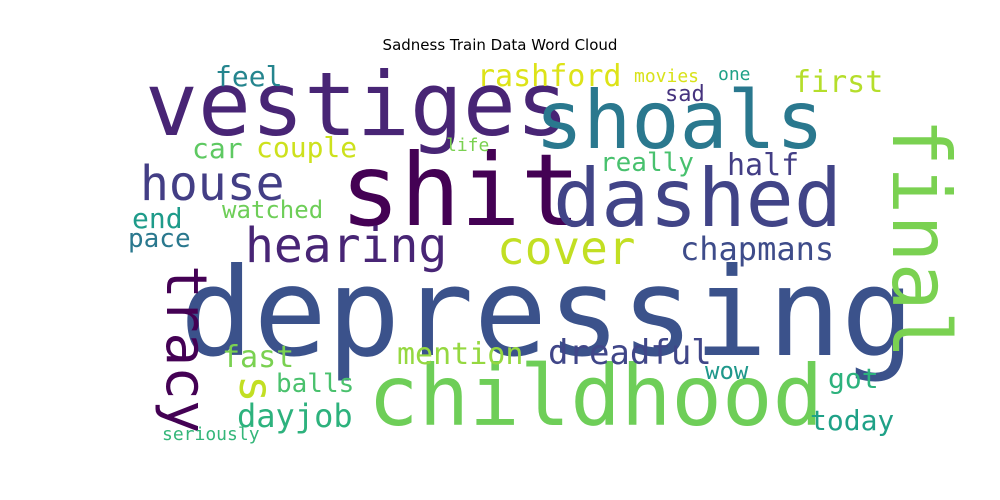  I want to click on word-sad: sad, so click(685, 94).